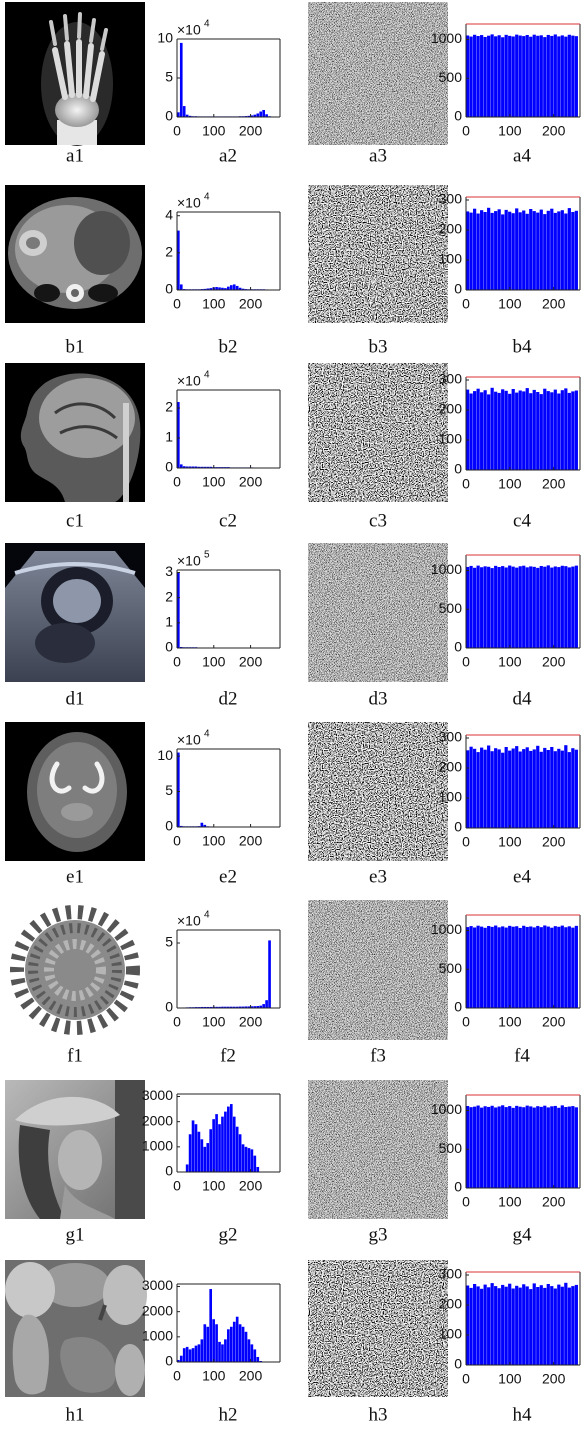 This screenshot has width=584, height=1431. Describe the element at coordinates (157, 1095) in the screenshot. I see `y-tick-label: 3000` at that location.